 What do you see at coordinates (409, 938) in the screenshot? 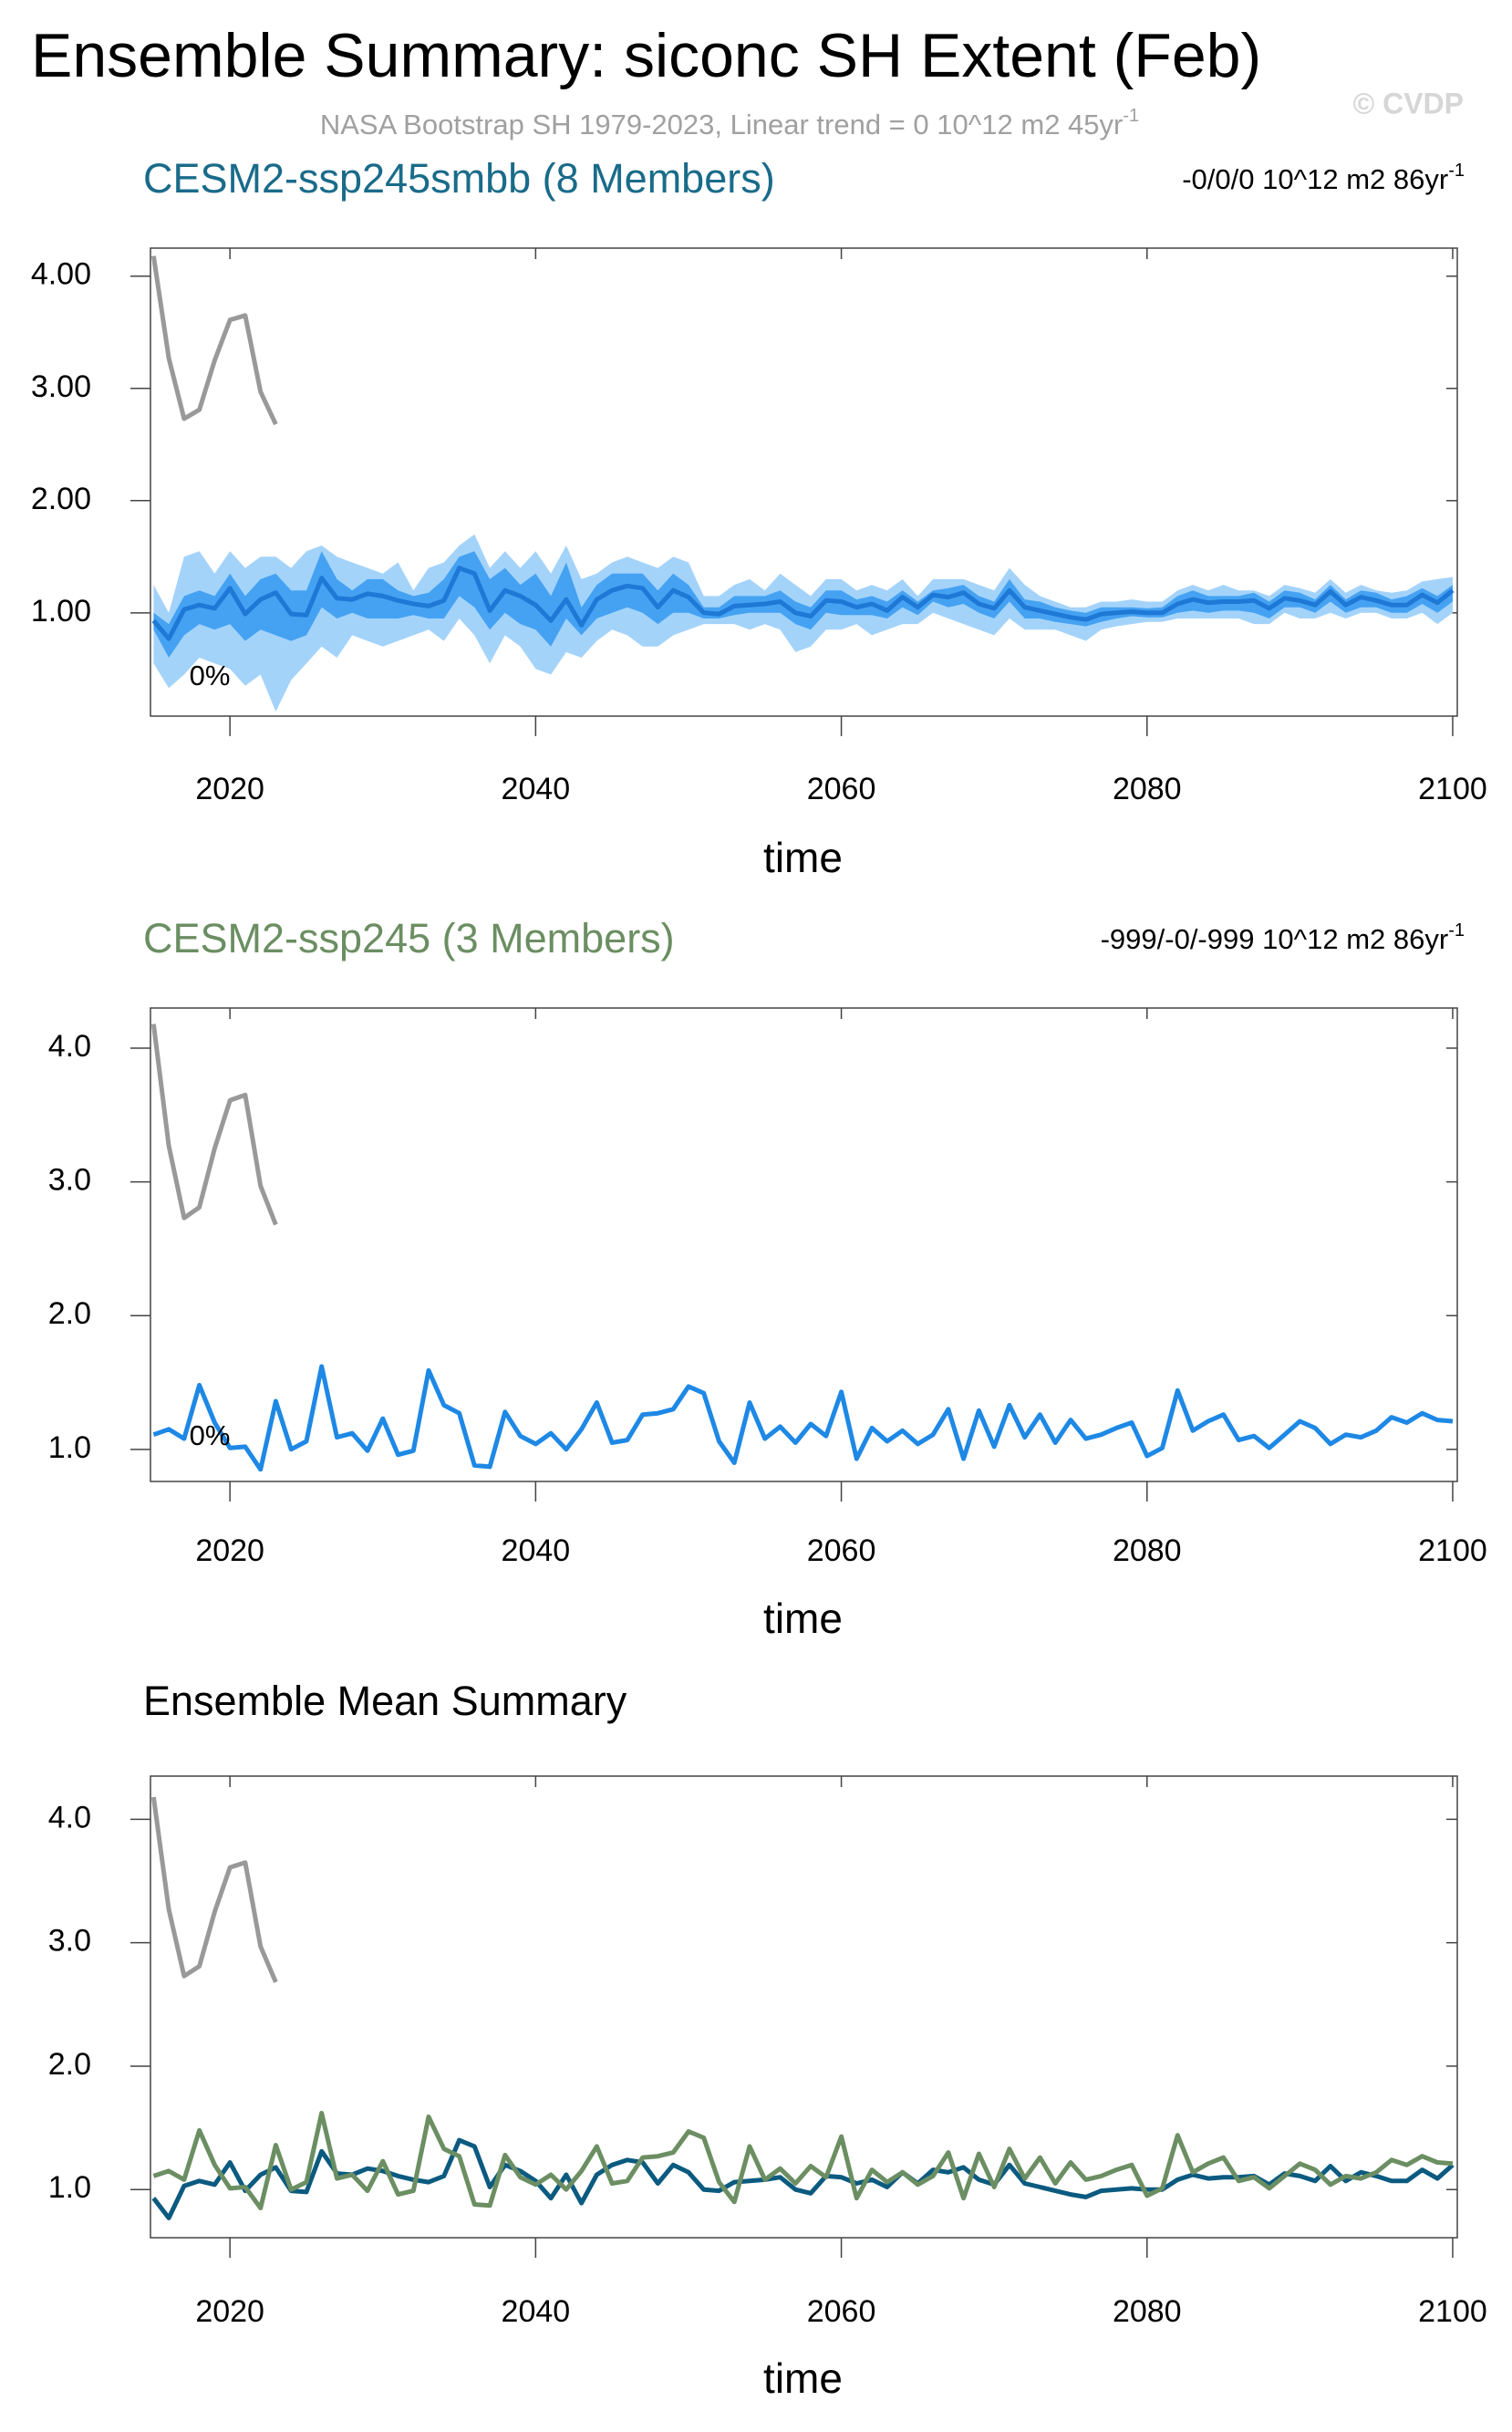
I see `panel-title: CESM2-ssp245 (3 Members)` at bounding box center [409, 938].